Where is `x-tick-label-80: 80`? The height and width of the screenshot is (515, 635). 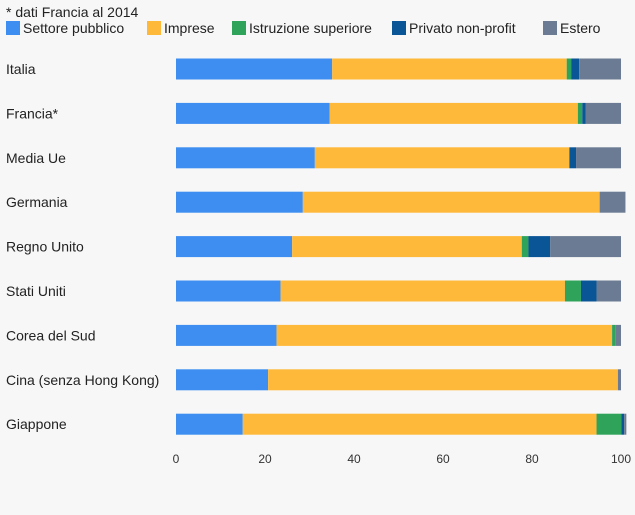 x-tick-label-80: 80 is located at coordinates (532, 459).